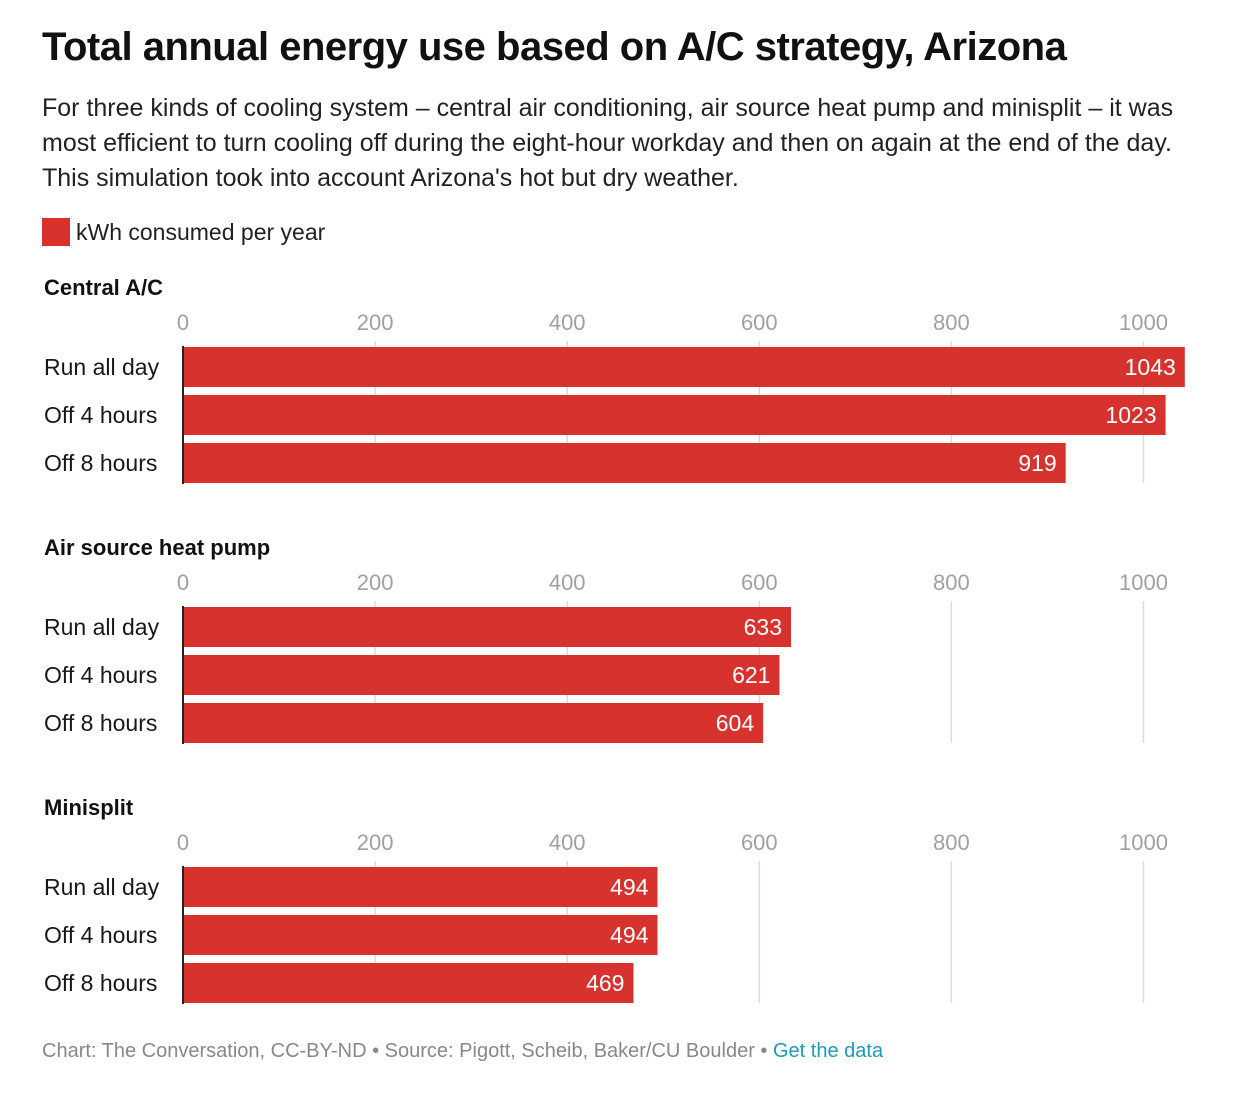 The image size is (1256, 1098). What do you see at coordinates (763, 627) in the screenshot?
I see `bar-value-label: 633` at bounding box center [763, 627].